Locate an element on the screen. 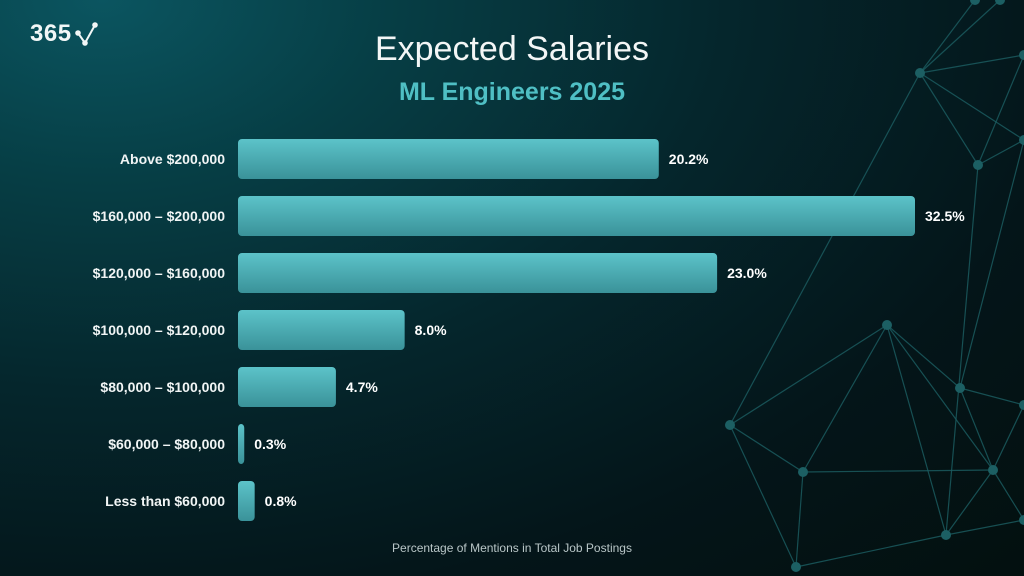  category-label: Above $200,000 is located at coordinates (172, 159).